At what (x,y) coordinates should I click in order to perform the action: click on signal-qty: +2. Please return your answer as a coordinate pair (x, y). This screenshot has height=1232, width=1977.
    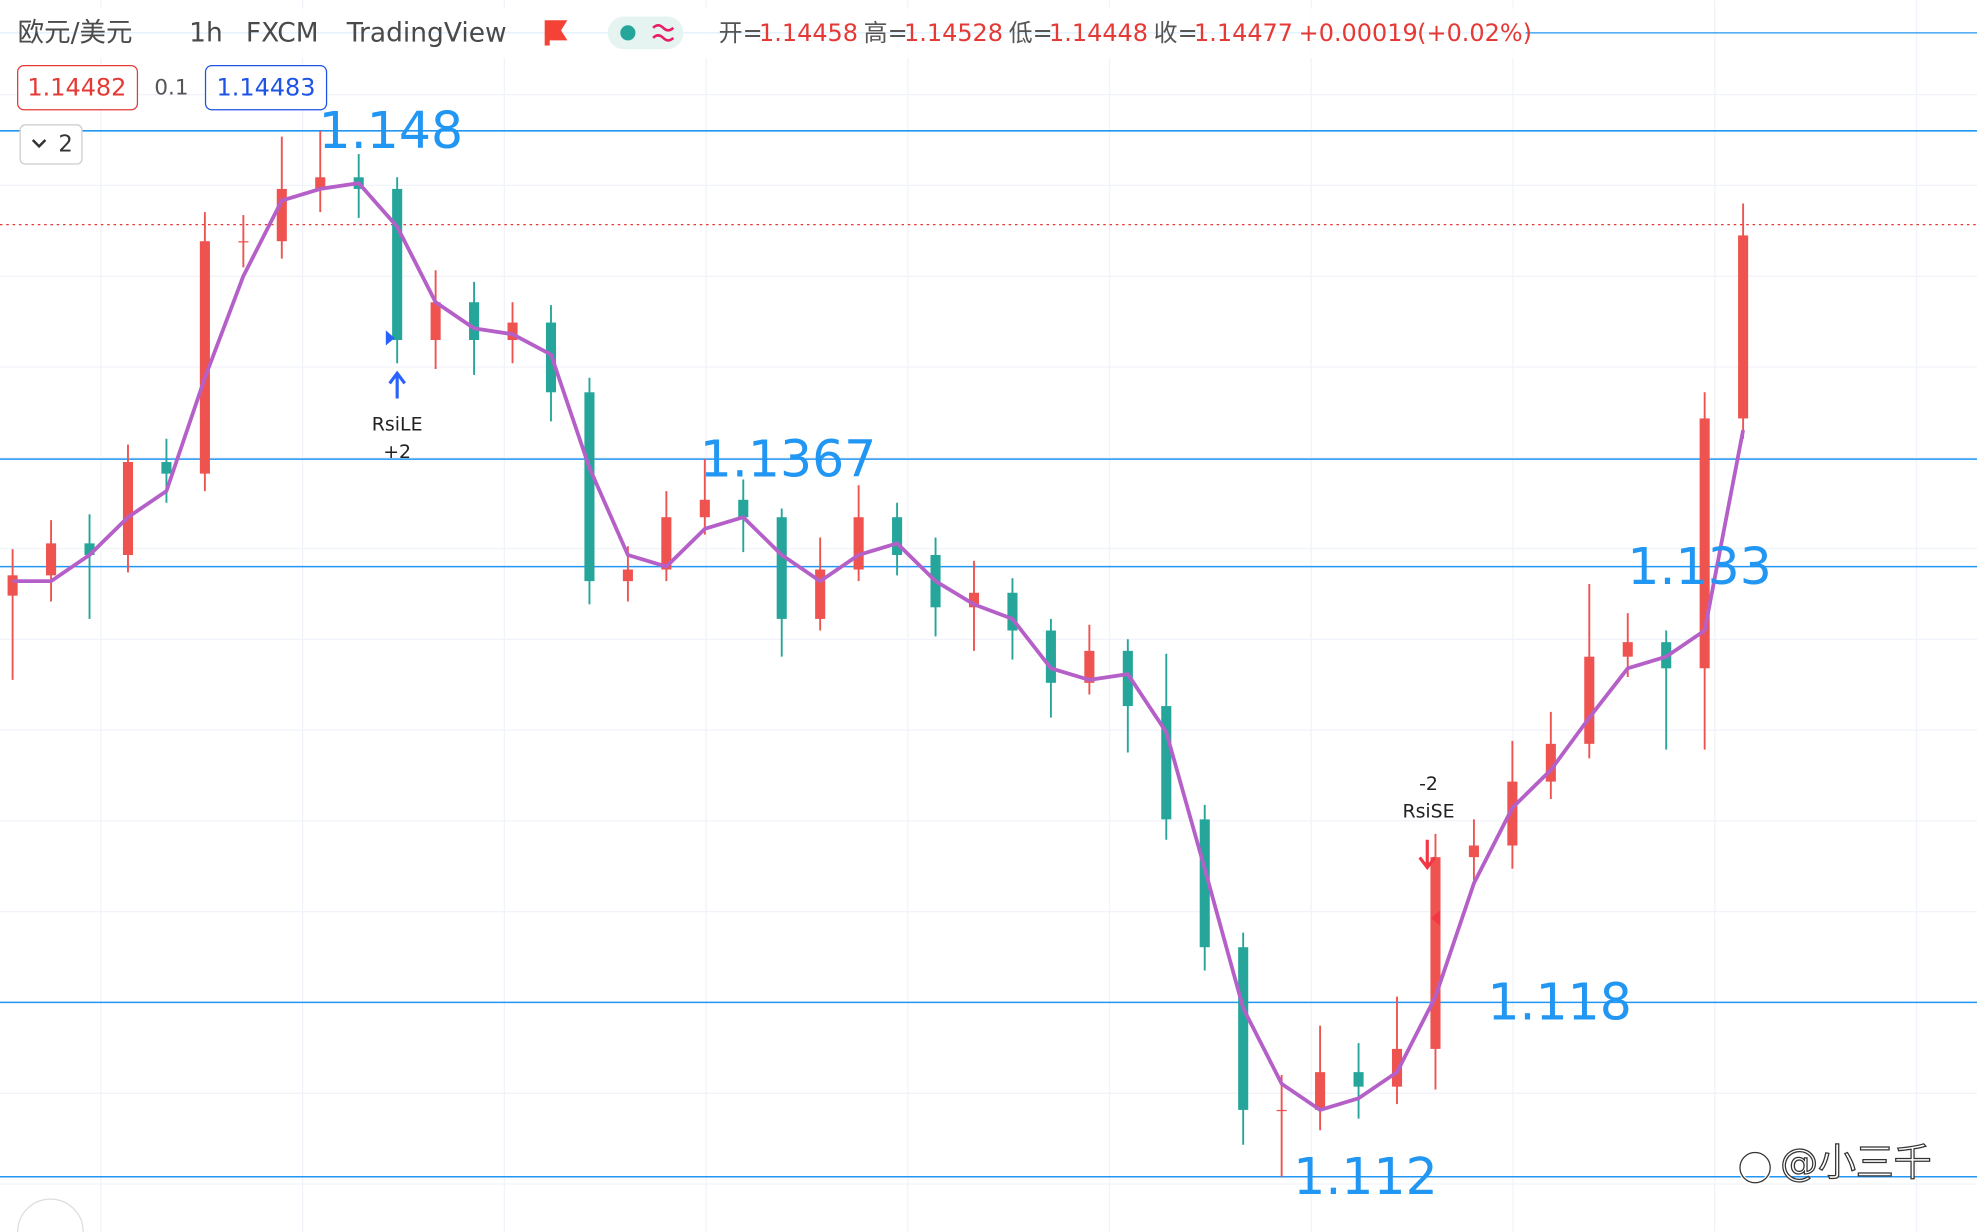
    Looking at the image, I should click on (397, 452).